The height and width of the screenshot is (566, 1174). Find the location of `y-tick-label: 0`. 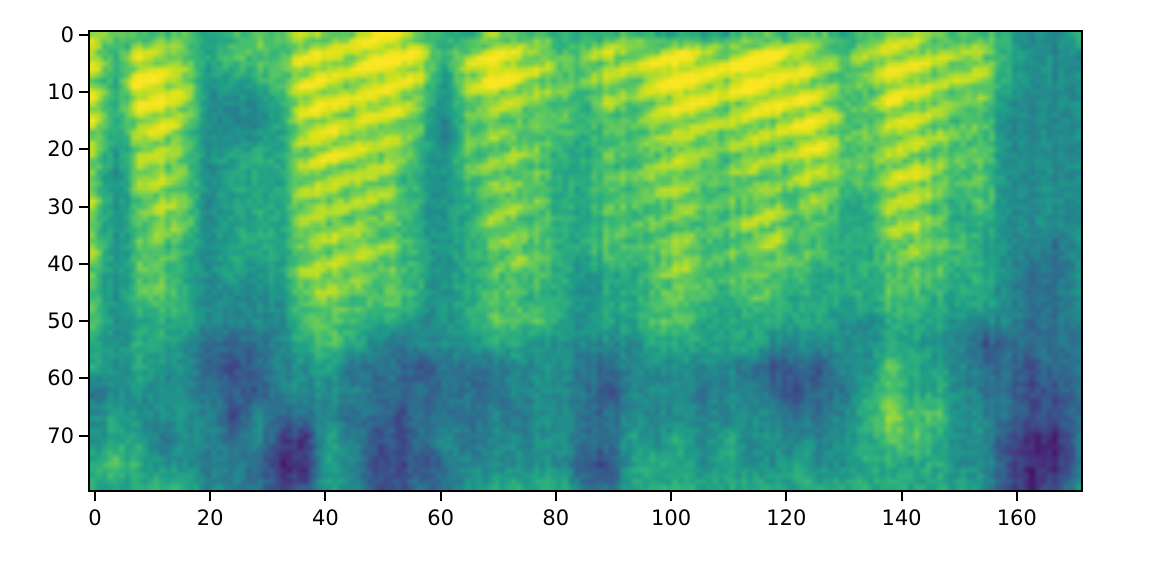

y-tick-label: 0 is located at coordinates (67, 34).